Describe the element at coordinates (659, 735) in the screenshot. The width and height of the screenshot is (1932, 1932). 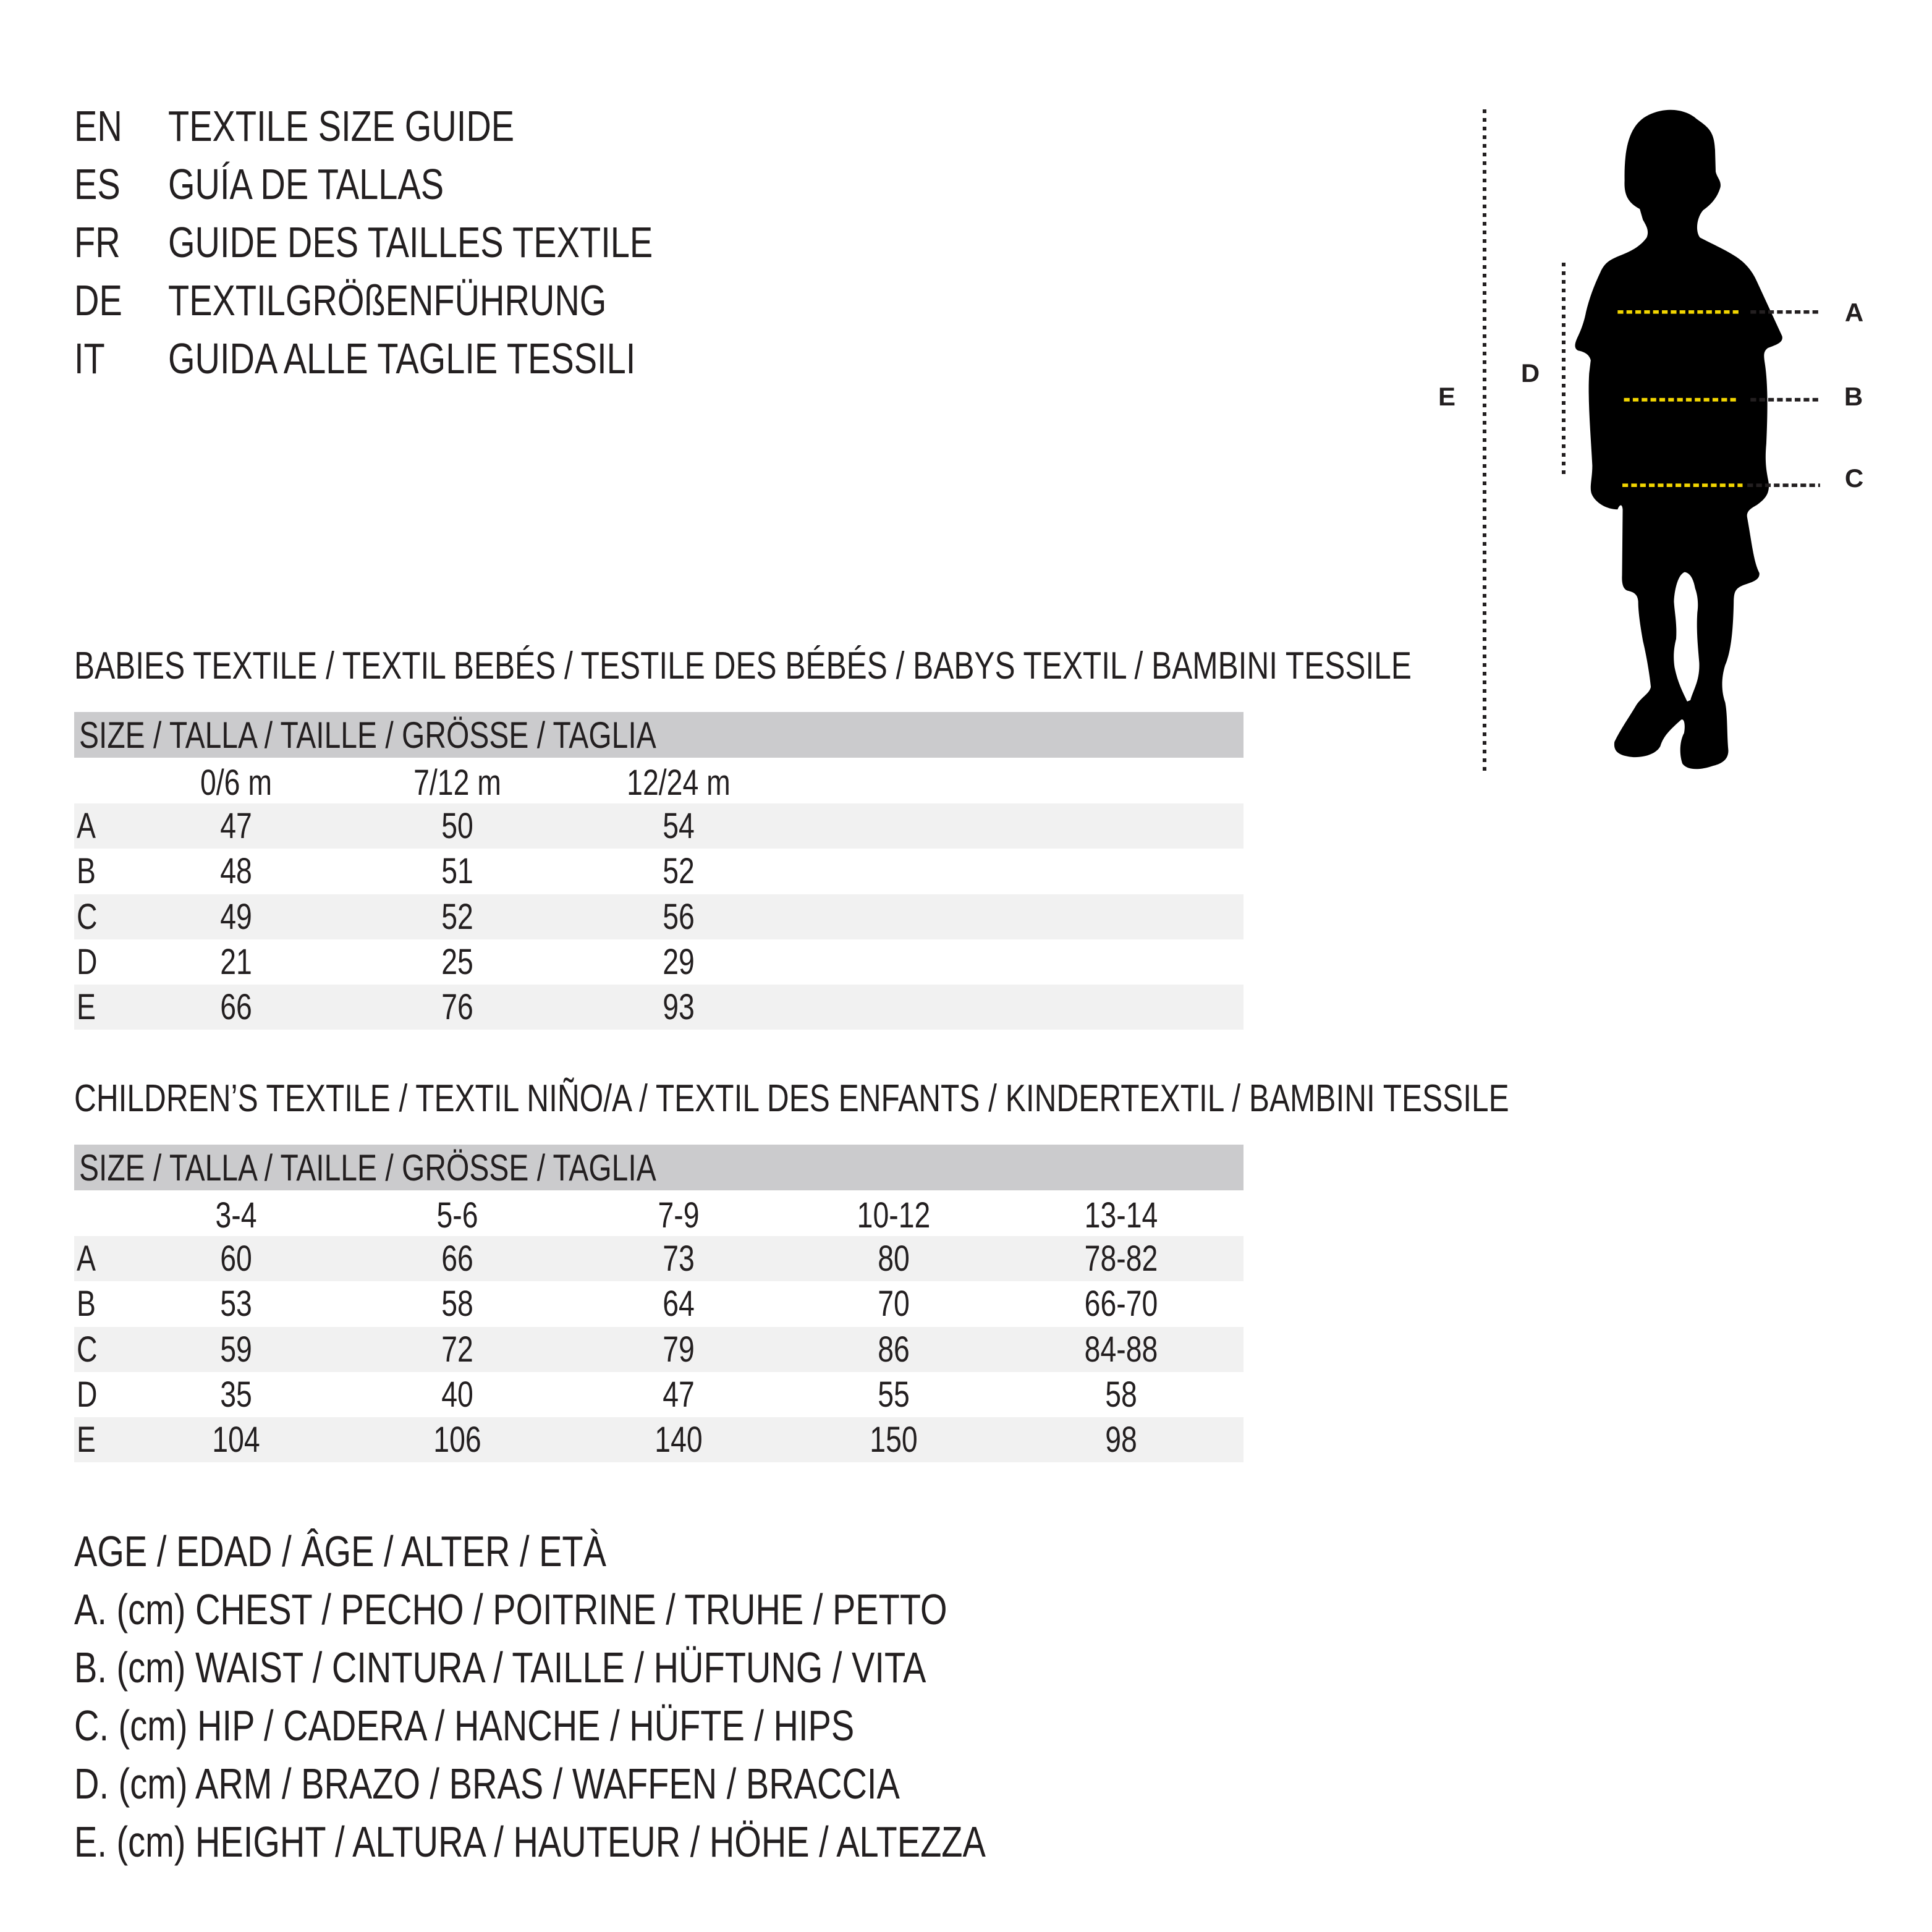
I see `babies-size-header: SIZE / TALLA / TAILLE / GRÖSSE / TAGLIA` at that location.